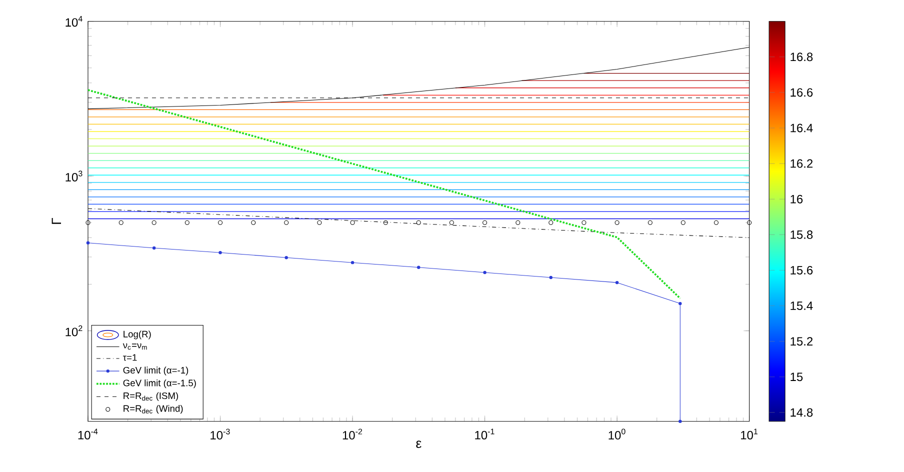 This screenshot has width=904, height=472. Describe the element at coordinates (155, 371) in the screenshot. I see `legend-label: GeV limit (α=-1)` at that location.